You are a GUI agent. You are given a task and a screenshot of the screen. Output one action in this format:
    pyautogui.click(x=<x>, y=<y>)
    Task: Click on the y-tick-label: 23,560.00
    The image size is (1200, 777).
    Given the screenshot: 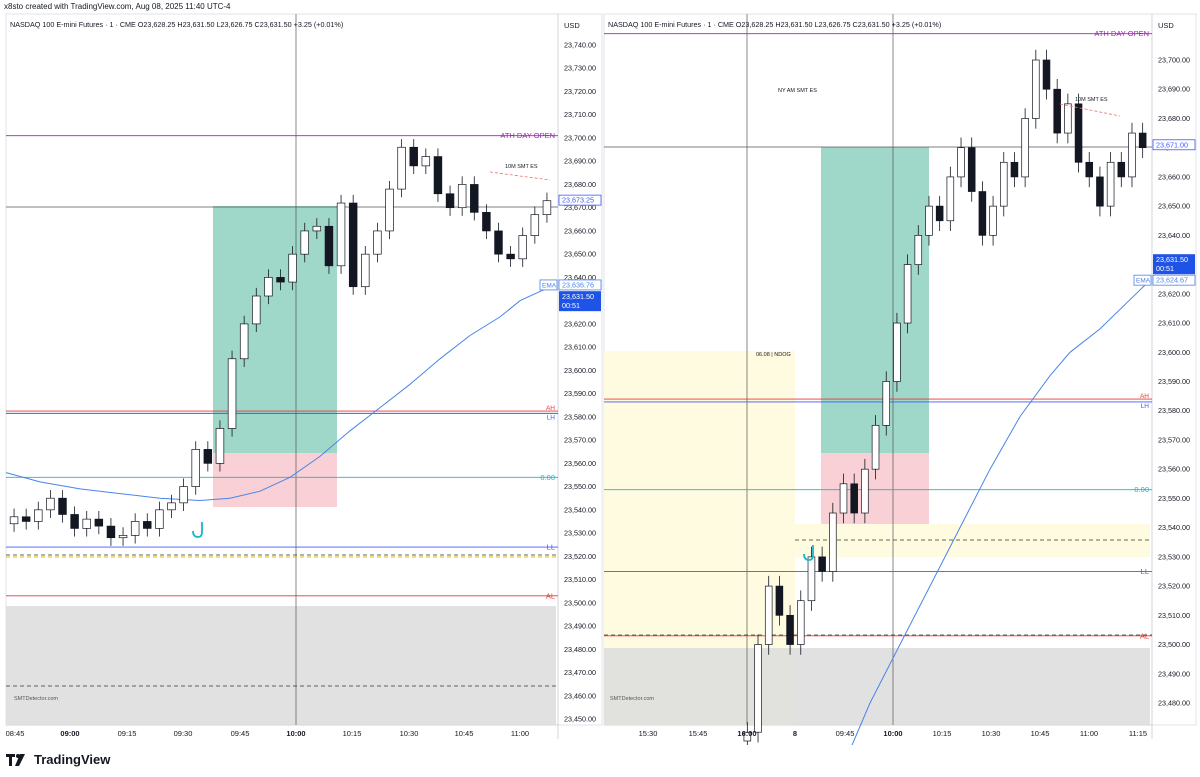 What is the action you would take?
    pyautogui.click(x=1174, y=469)
    